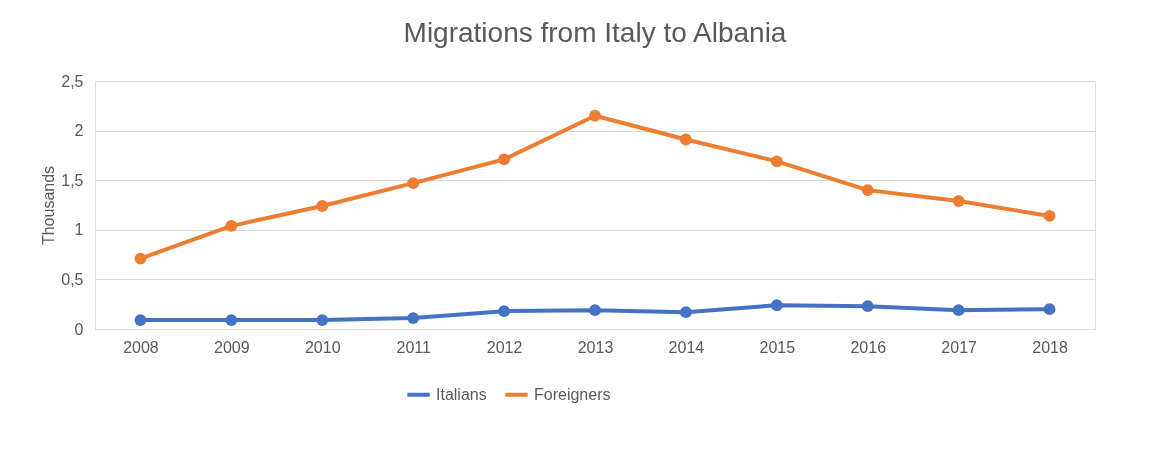 The height and width of the screenshot is (475, 1172). I want to click on x-tick-label: 2014, so click(686, 347).